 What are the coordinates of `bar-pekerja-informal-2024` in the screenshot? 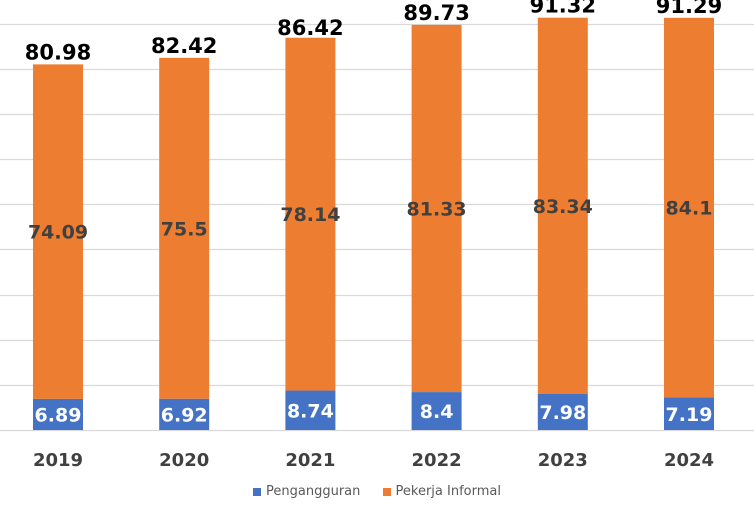 It's located at (689, 207).